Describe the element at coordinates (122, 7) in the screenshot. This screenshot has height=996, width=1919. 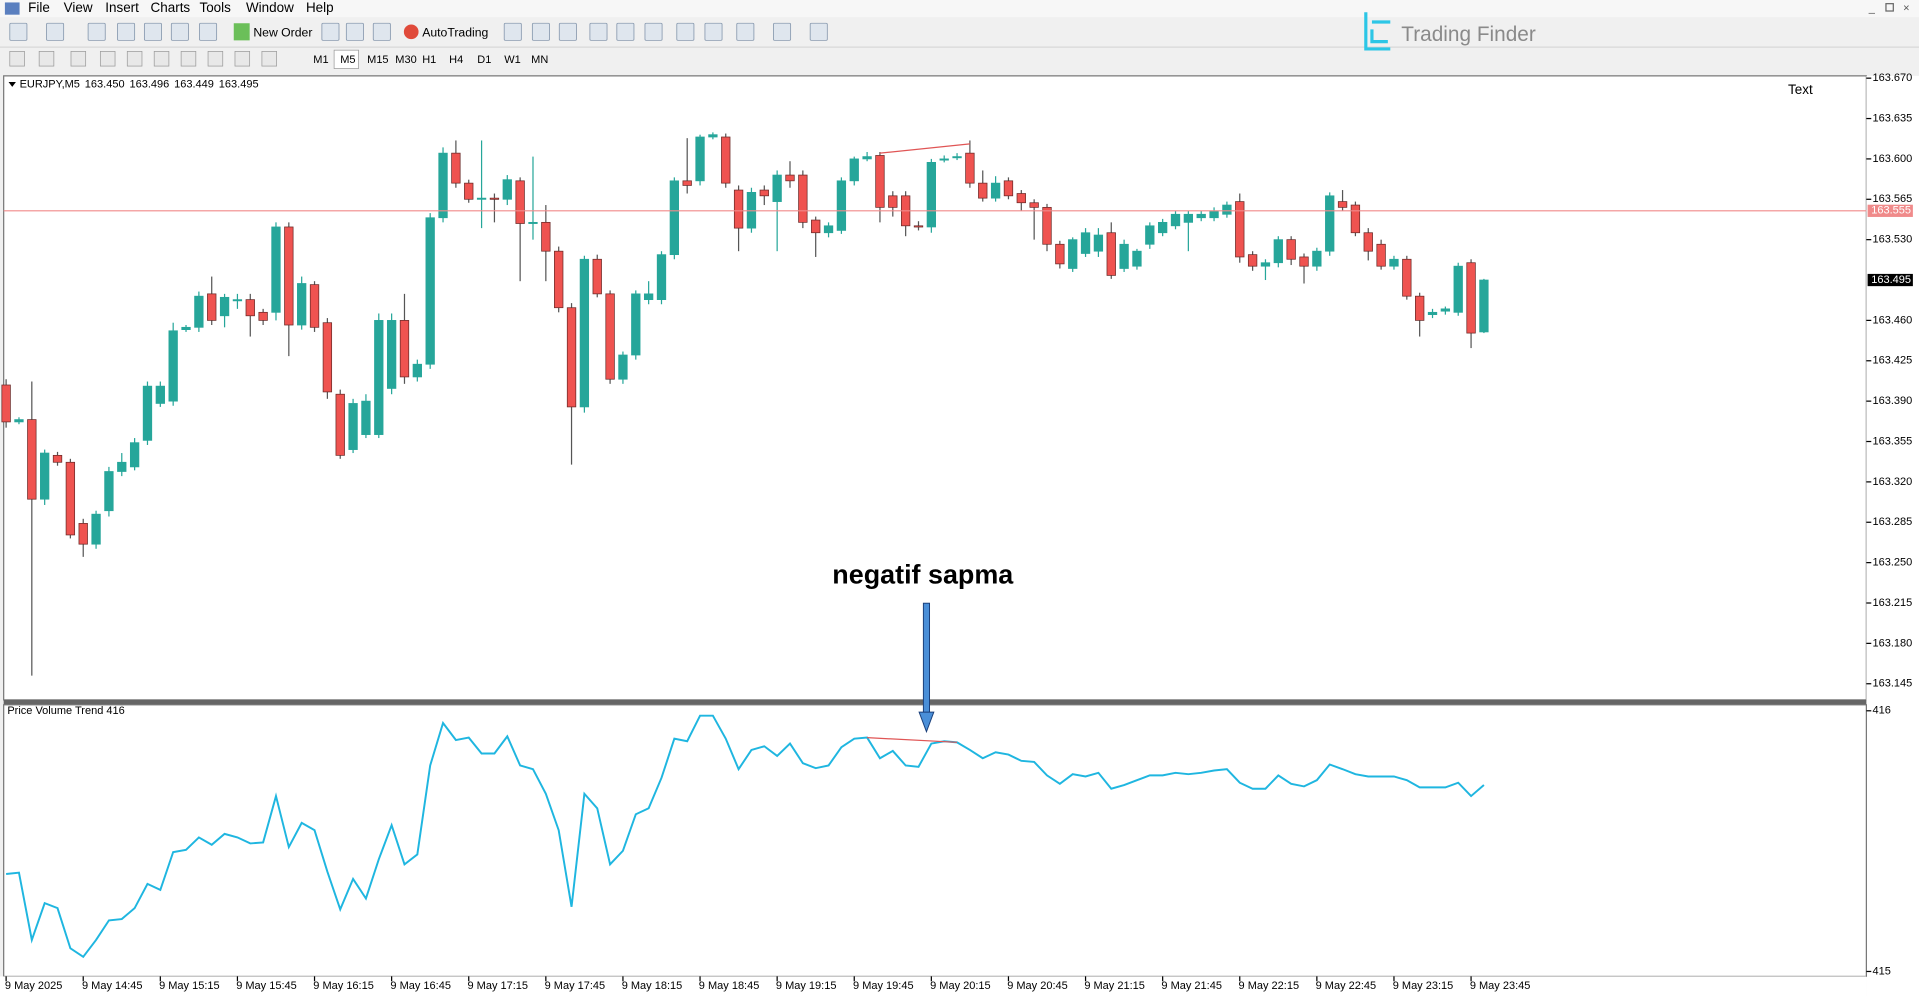
I see `menu-item: Insert` at that location.